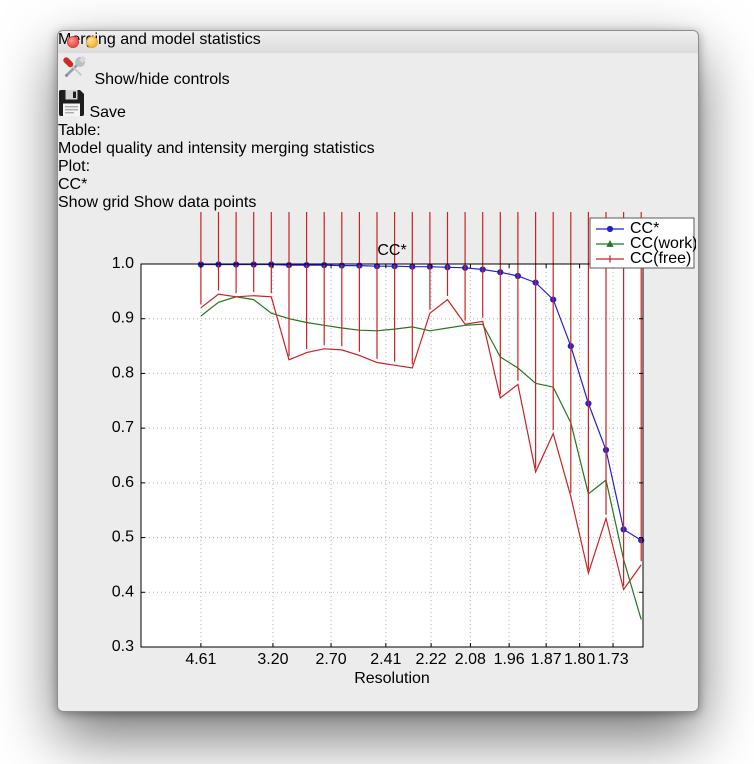 The image size is (754, 764). Describe the element at coordinates (123, 591) in the screenshot. I see `svg-text: 0.4` at that location.